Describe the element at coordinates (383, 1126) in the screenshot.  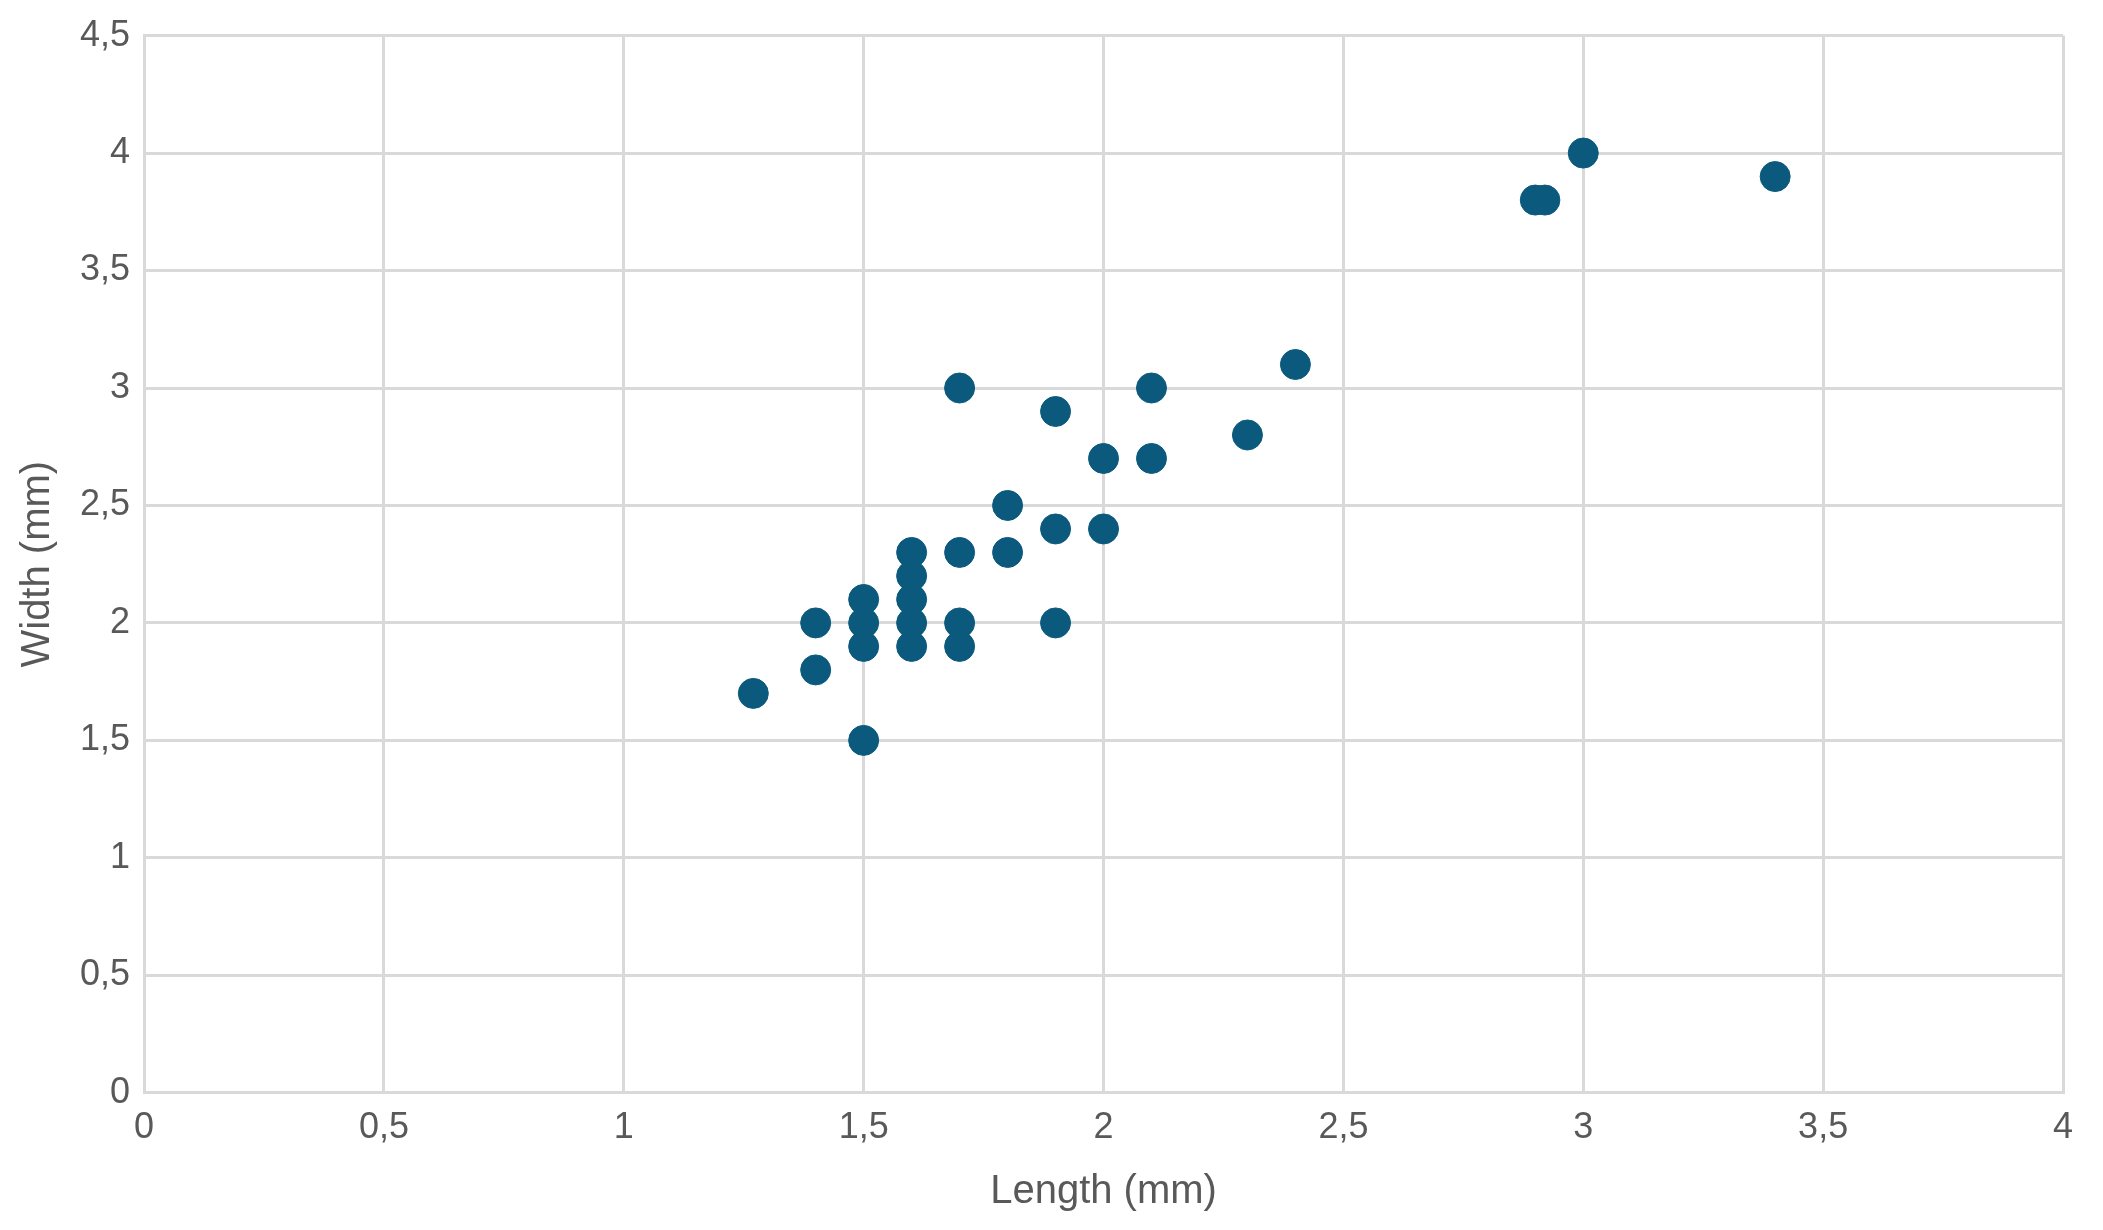
I see `x-tick-label: 0,5` at that location.